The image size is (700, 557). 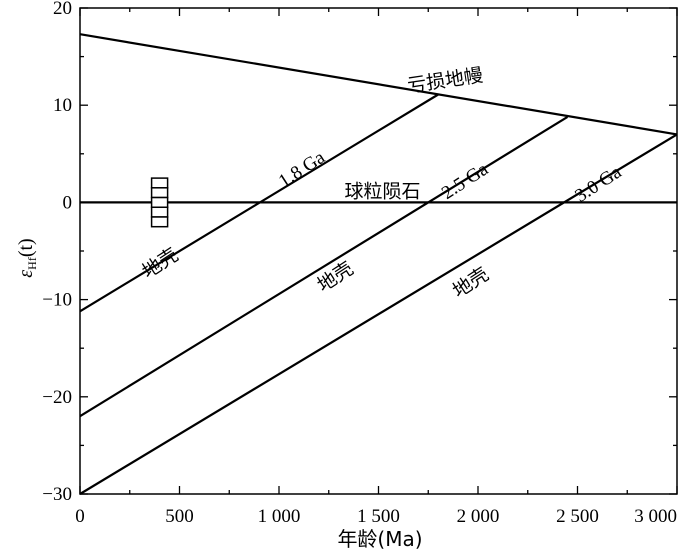 What do you see at coordinates (577, 516) in the screenshot?
I see `x-tick-label: 2 500` at bounding box center [577, 516].